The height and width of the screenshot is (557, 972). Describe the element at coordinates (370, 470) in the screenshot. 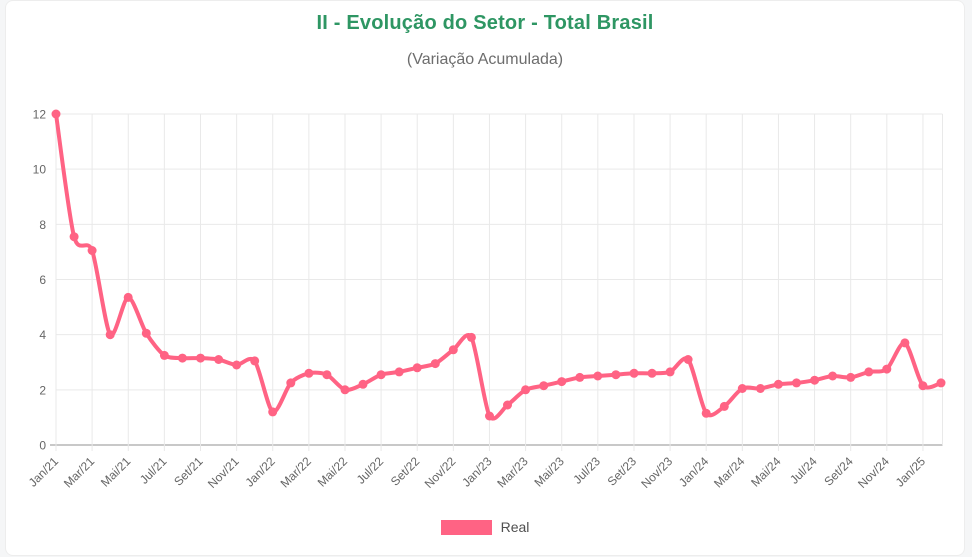

I see `x-tick-label: Jul/22` at that location.